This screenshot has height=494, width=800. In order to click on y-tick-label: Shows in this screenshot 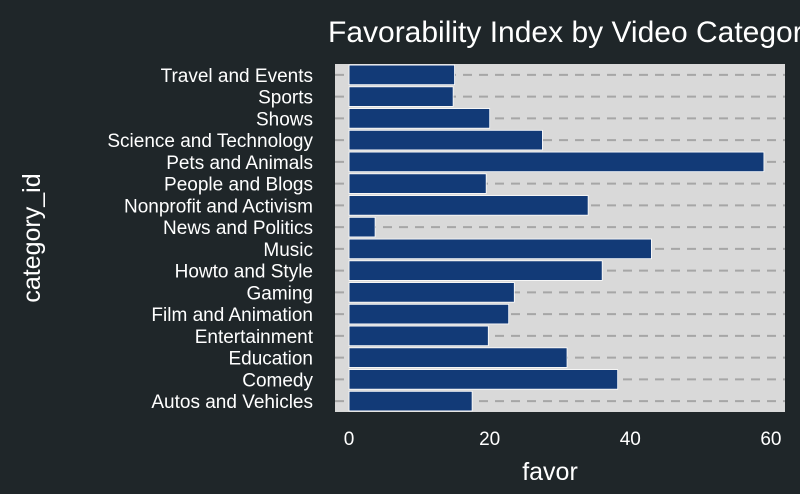, I will do `click(284, 119)`.